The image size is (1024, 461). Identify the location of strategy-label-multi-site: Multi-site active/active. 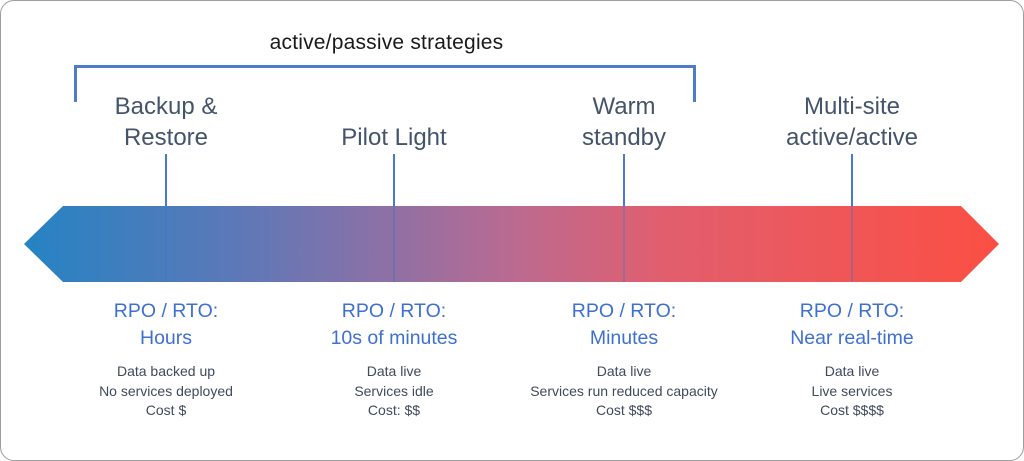
(852, 122).